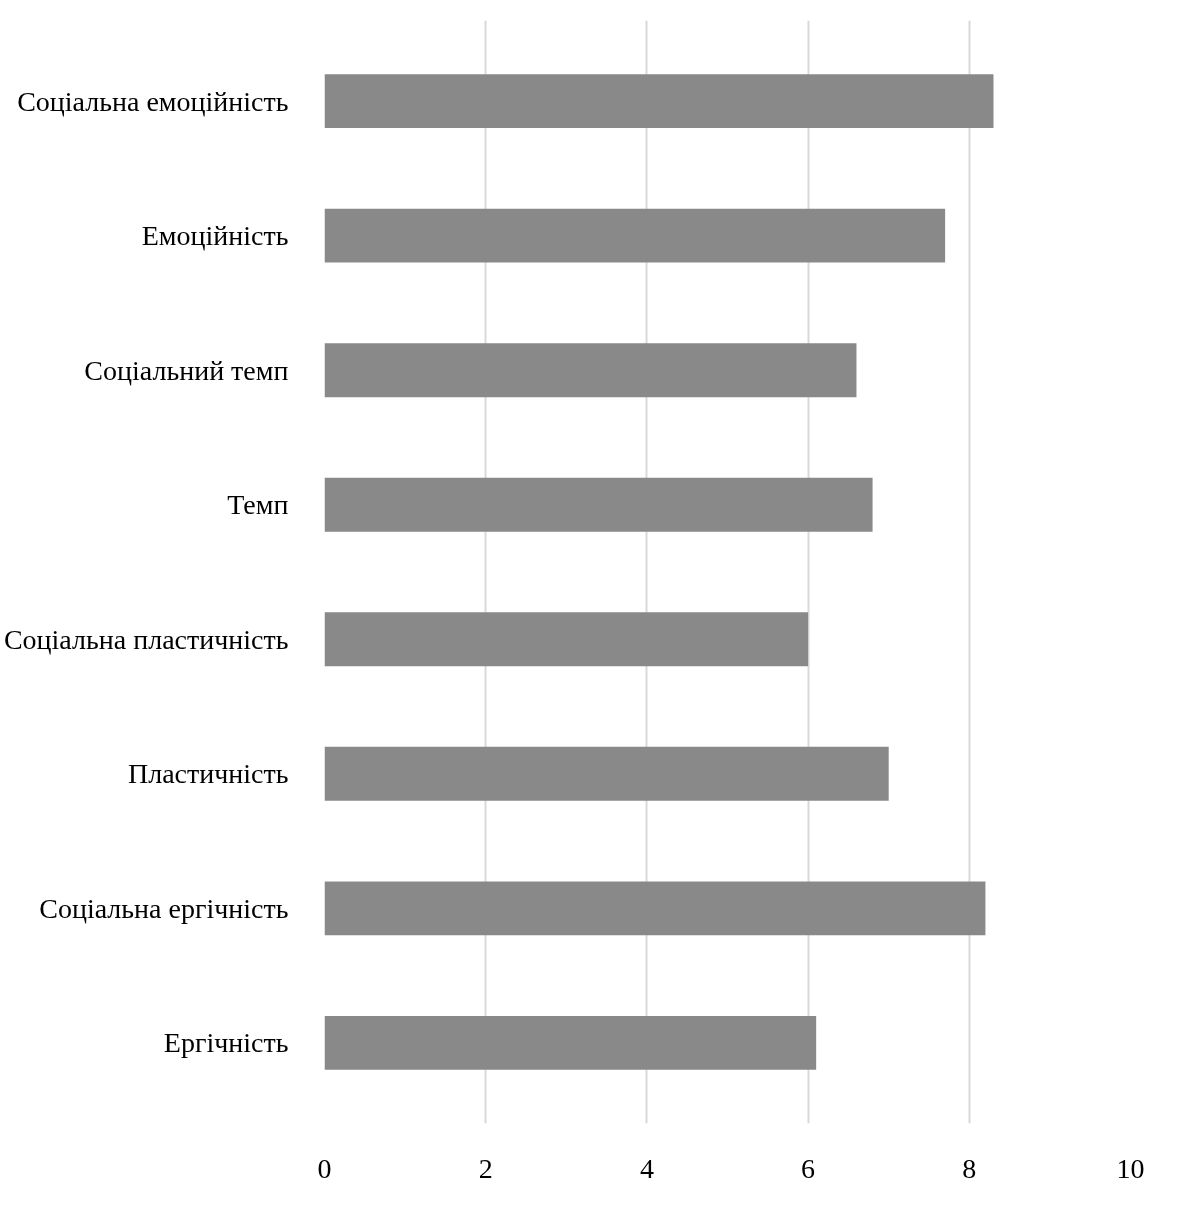 The image size is (1187, 1205). What do you see at coordinates (1130, 1168) in the screenshot?
I see `x-tick-label: 10` at bounding box center [1130, 1168].